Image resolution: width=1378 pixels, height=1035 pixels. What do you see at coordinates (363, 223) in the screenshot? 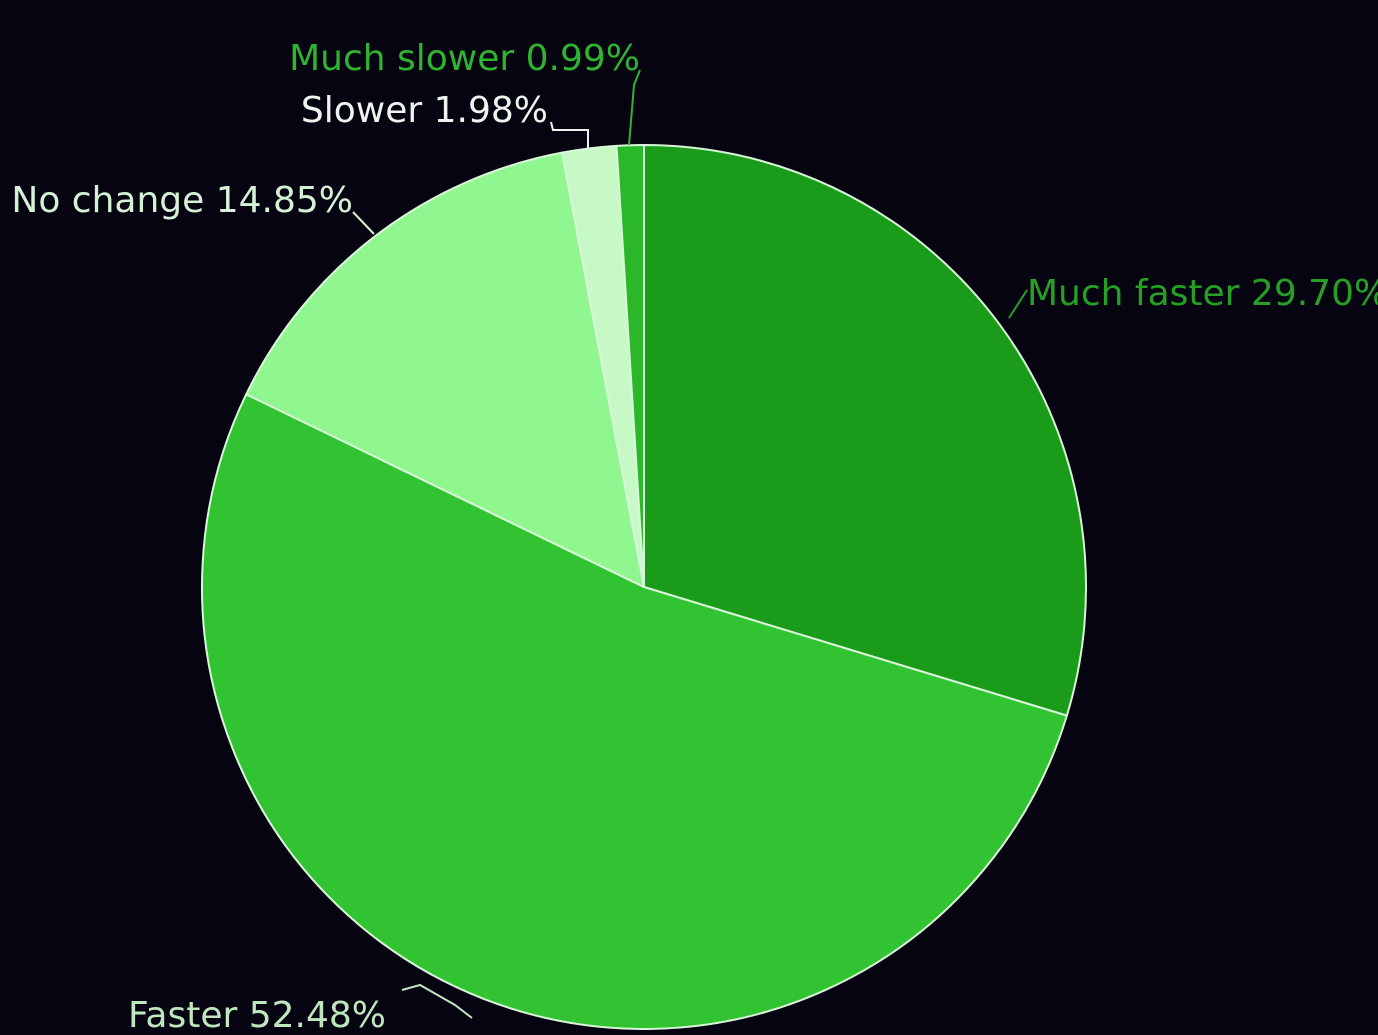
I see `leader-no-change` at bounding box center [363, 223].